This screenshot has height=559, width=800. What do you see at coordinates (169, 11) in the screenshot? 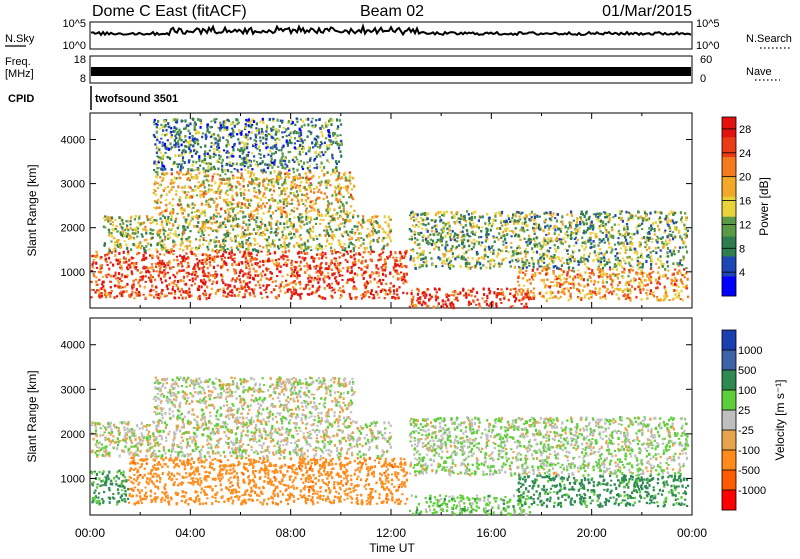
I see `station-title: Dome C East (fitACF)` at bounding box center [169, 11].